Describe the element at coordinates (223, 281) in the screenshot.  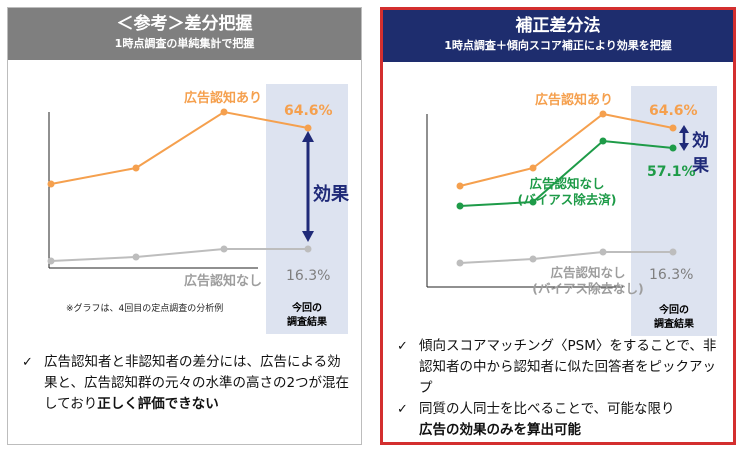
I see `unaware-label: 広告認知なし` at that location.